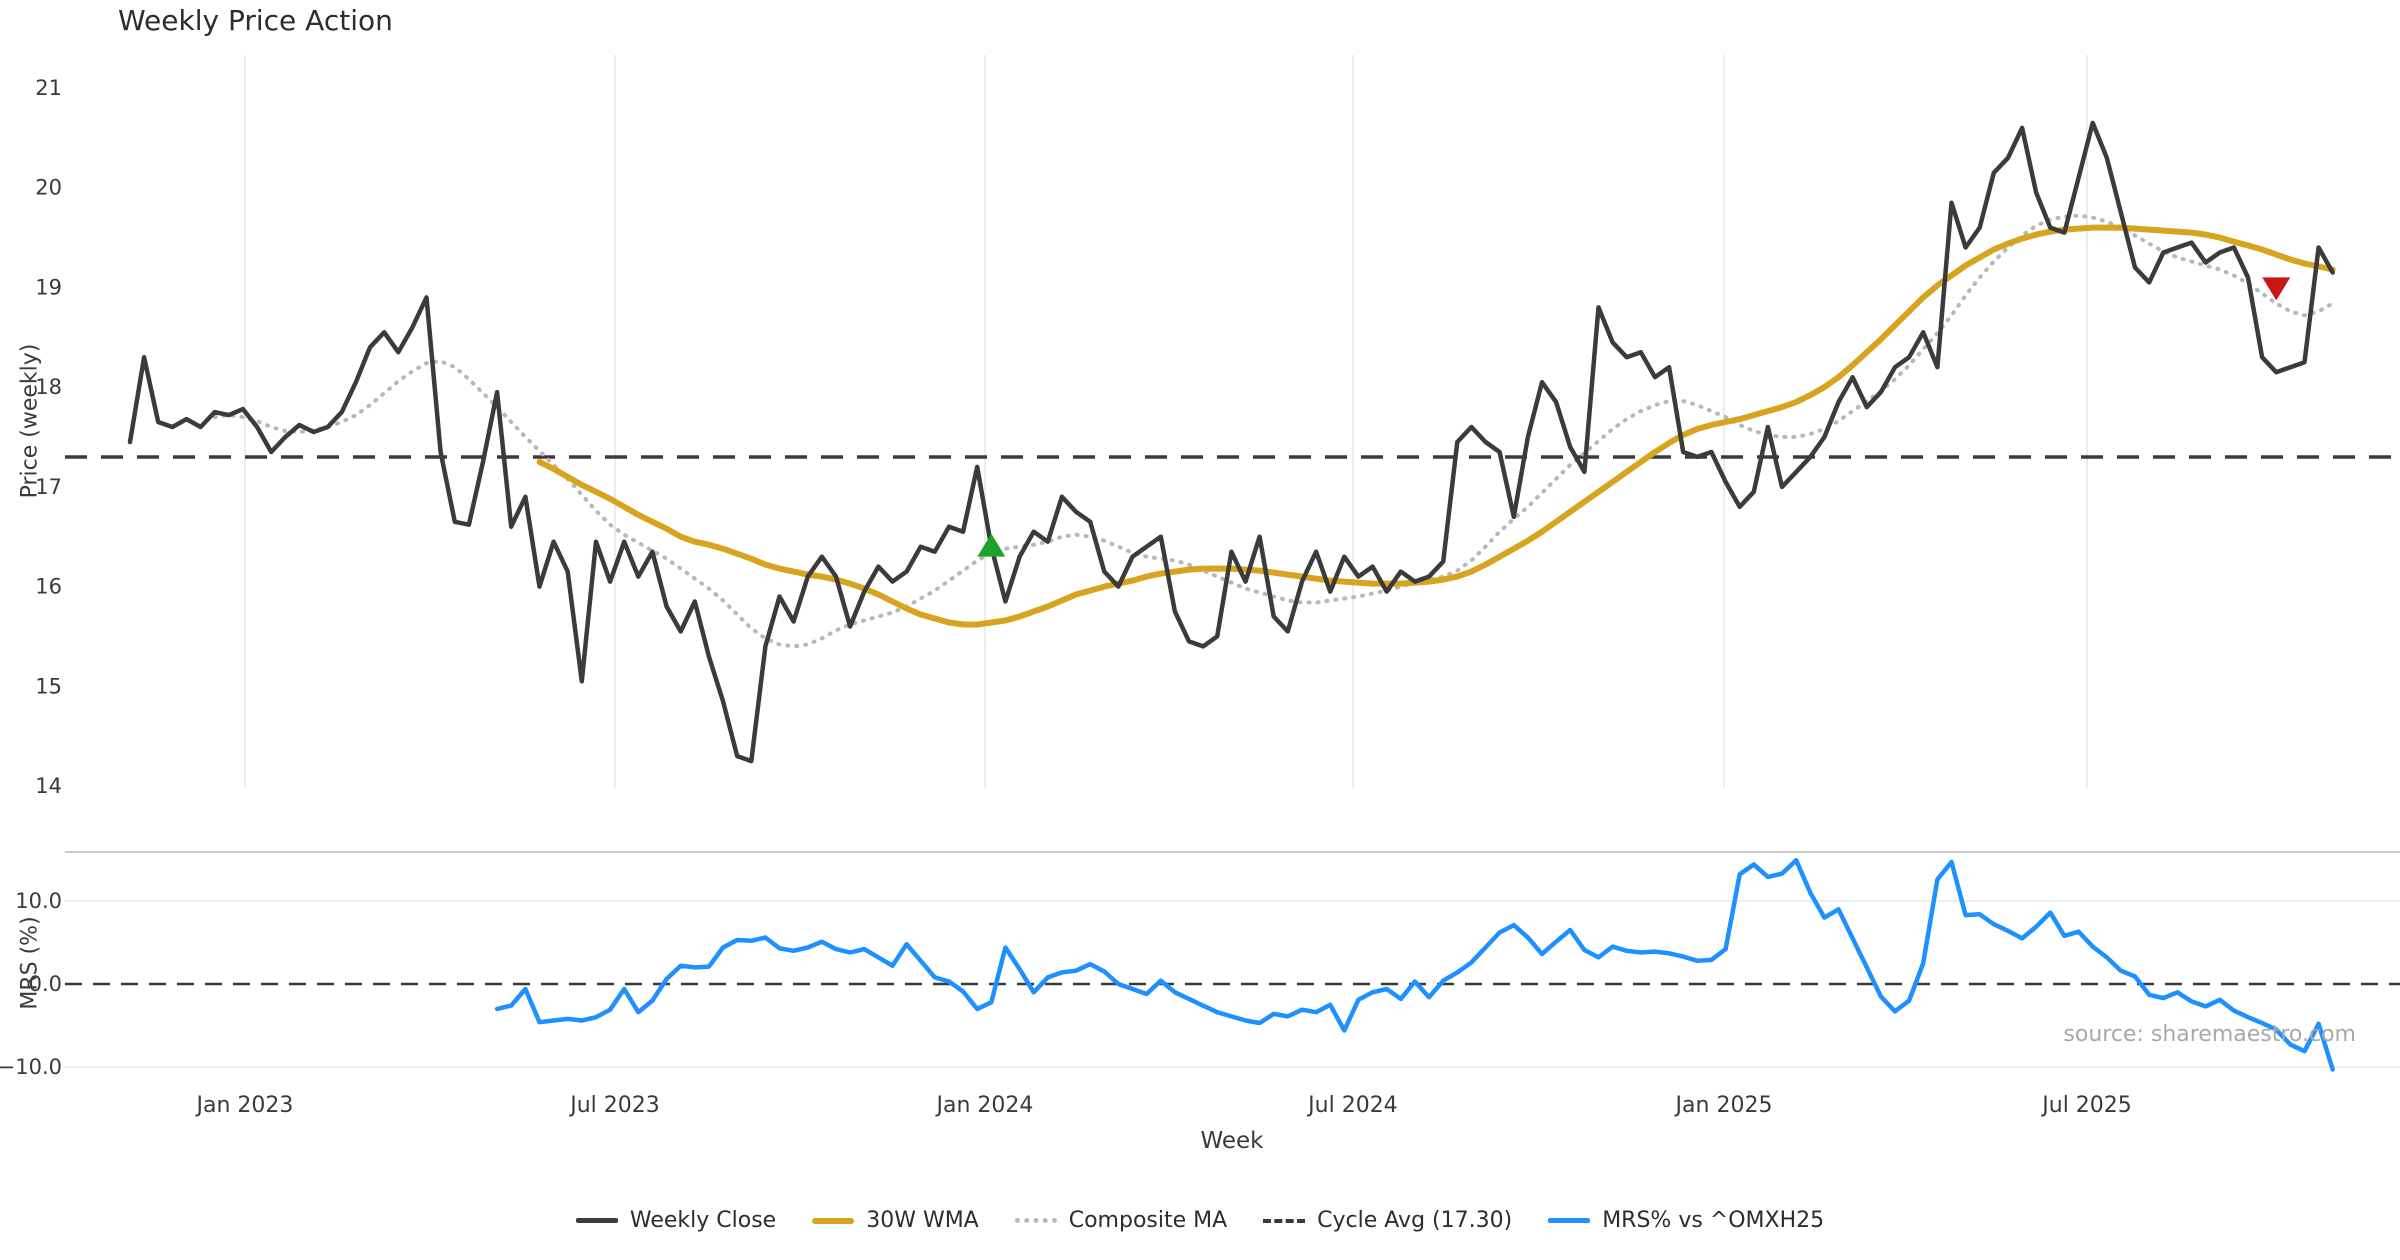  Describe the element at coordinates (991, 545) in the screenshot. I see `buy-signal-marker-icon` at that location.